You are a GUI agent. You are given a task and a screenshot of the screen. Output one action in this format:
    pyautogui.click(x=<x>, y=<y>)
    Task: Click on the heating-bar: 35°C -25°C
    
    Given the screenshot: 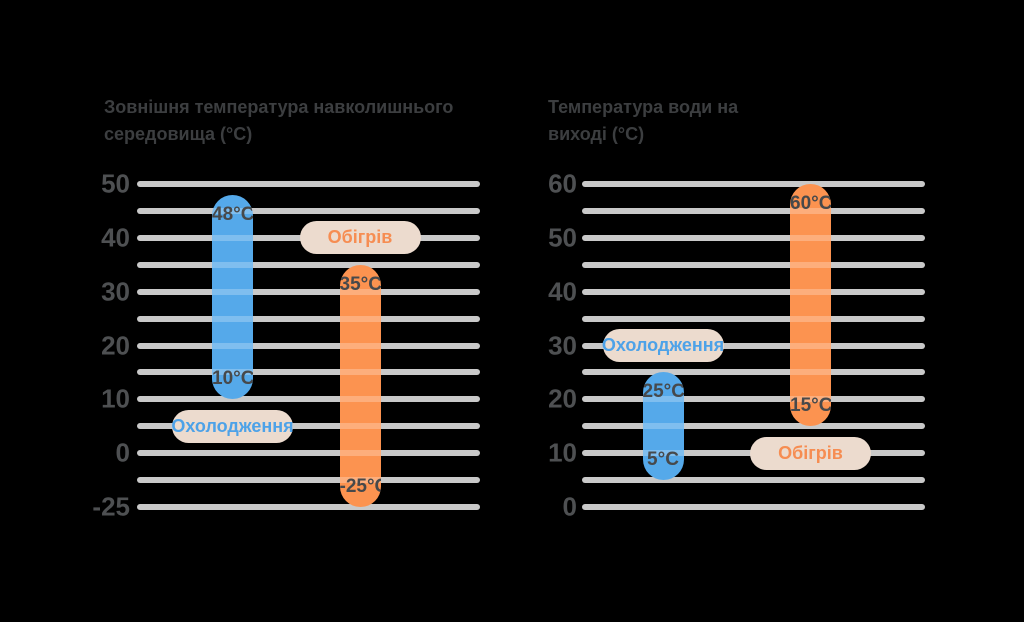 What is the action you would take?
    pyautogui.click(x=360, y=386)
    